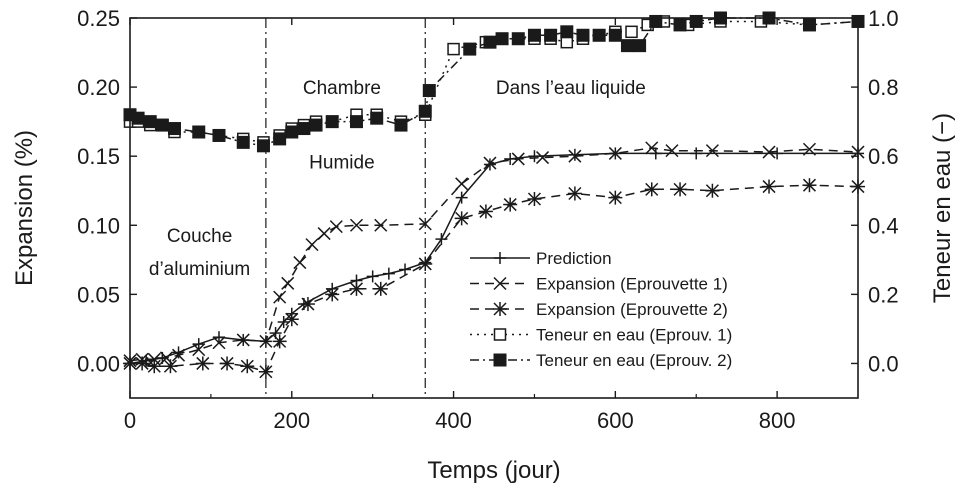  Describe the element at coordinates (98, 294) in the screenshot. I see `y-left-tick-label: 0.05` at that location.